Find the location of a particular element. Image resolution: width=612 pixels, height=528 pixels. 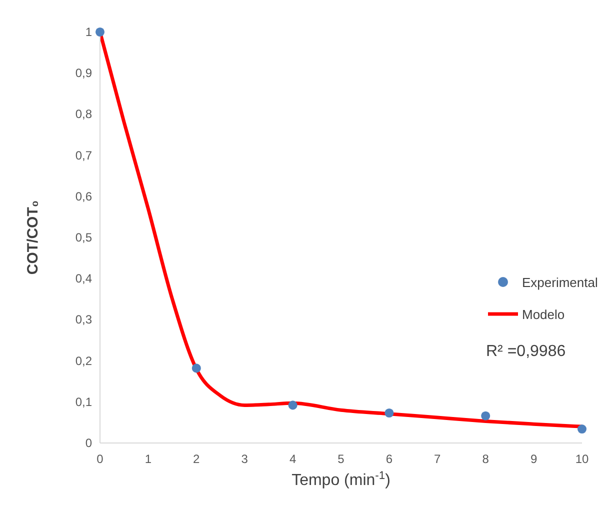

legend-label: Modelo is located at coordinates (543, 314).